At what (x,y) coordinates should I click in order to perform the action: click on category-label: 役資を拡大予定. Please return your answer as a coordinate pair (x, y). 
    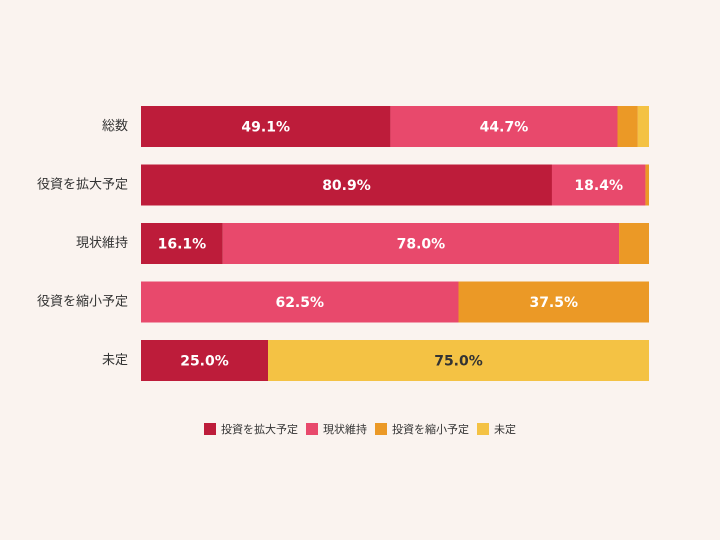
    Looking at the image, I should click on (82, 185).